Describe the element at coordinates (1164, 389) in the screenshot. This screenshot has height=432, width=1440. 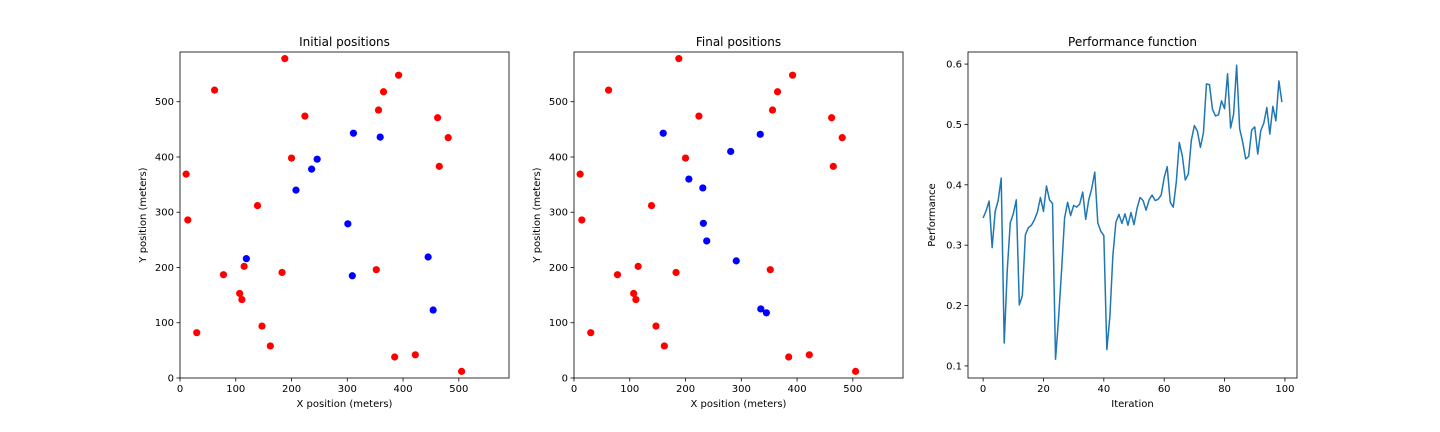
I see `x-tick-label: 60` at that location.